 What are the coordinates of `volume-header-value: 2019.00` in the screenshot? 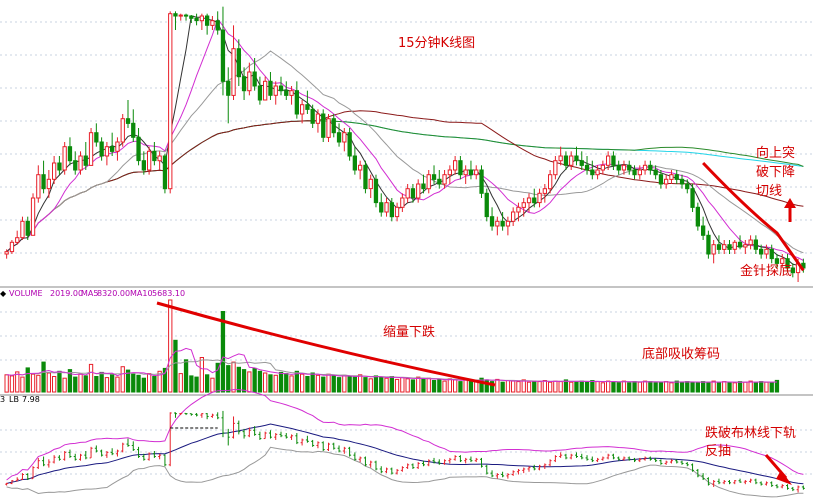 It's located at (66, 293).